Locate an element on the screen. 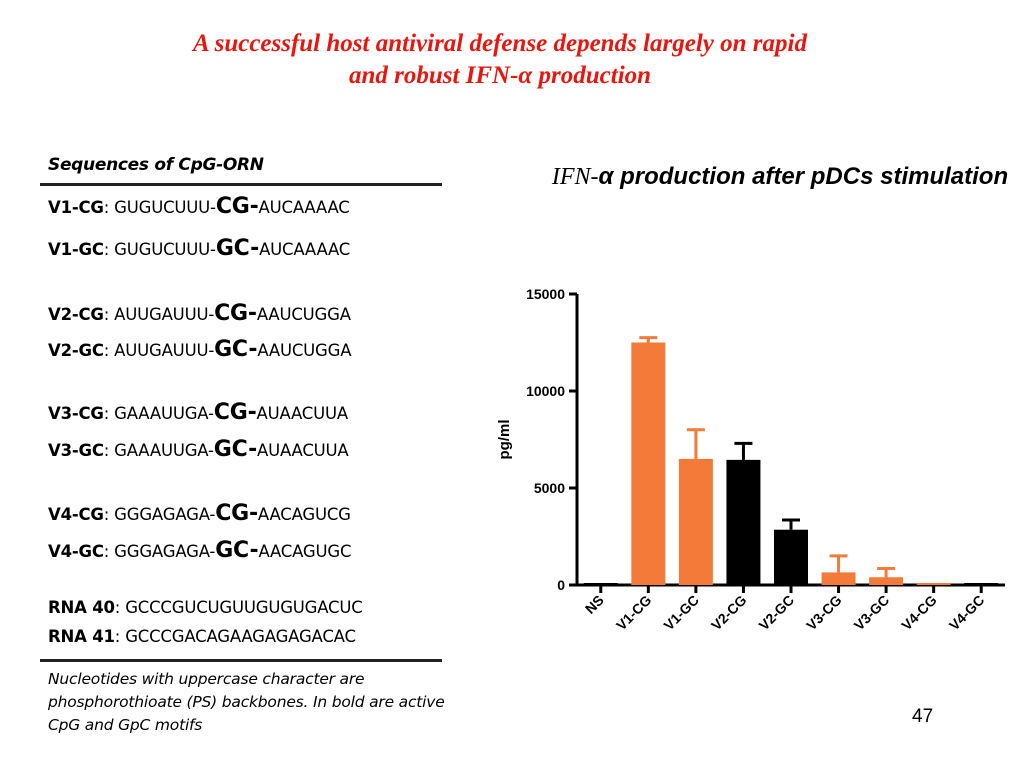 This screenshot has height=768, width=1024. sequence-row: V2-CG: AUUGAUUU-CG-AAUCUGGA is located at coordinates (199, 314).